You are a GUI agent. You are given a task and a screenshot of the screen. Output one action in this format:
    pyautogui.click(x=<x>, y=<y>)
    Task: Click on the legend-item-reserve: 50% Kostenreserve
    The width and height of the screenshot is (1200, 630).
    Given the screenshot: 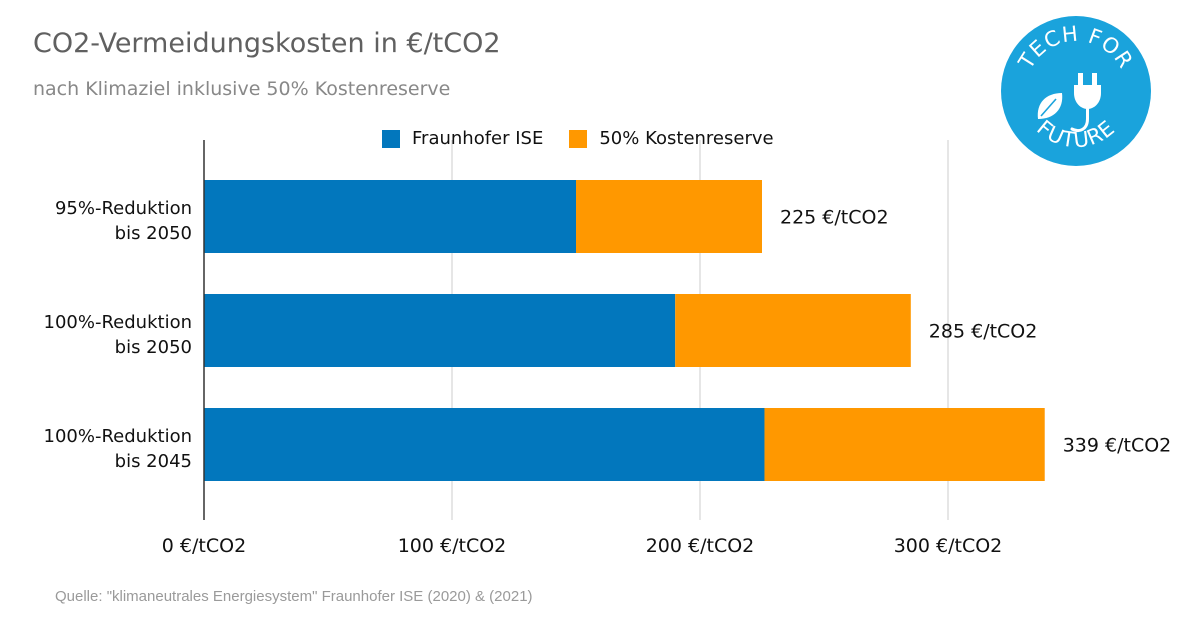 What is the action you would take?
    pyautogui.click(x=671, y=138)
    